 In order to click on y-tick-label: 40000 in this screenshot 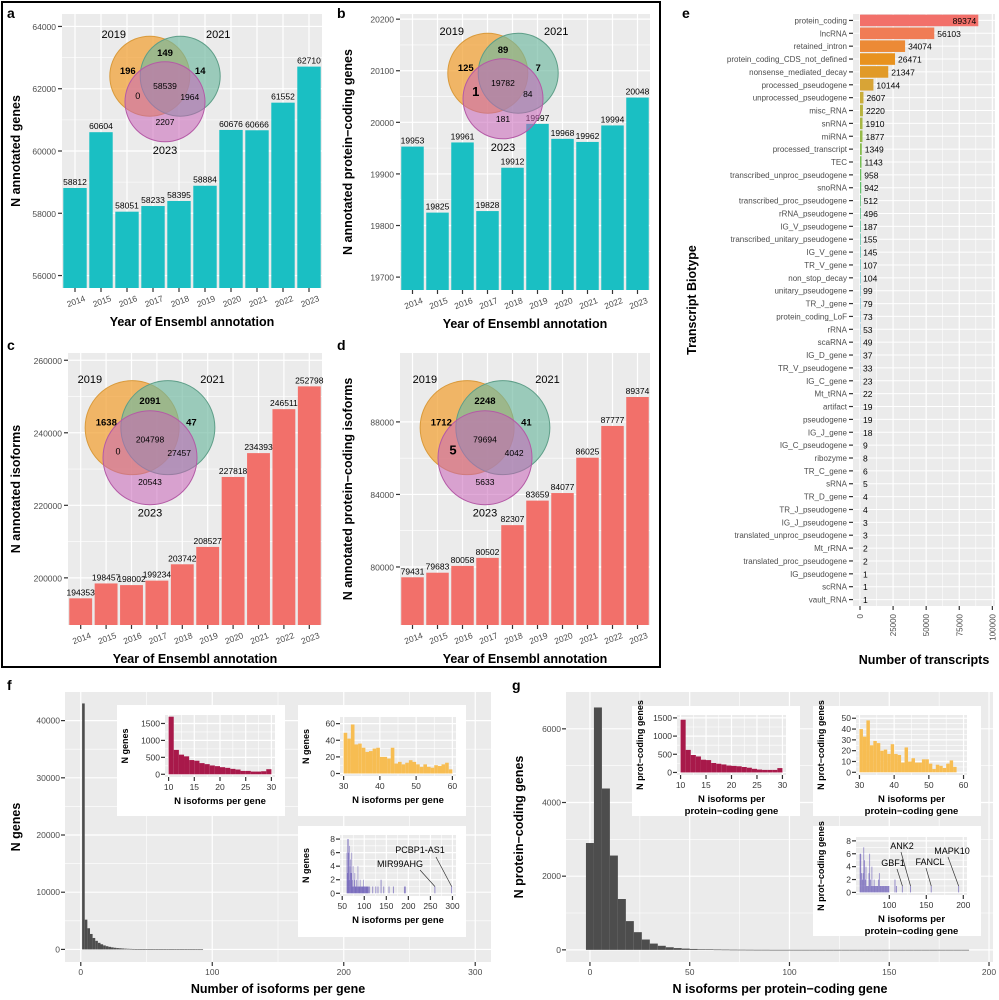, I will do `click(48, 721)`.